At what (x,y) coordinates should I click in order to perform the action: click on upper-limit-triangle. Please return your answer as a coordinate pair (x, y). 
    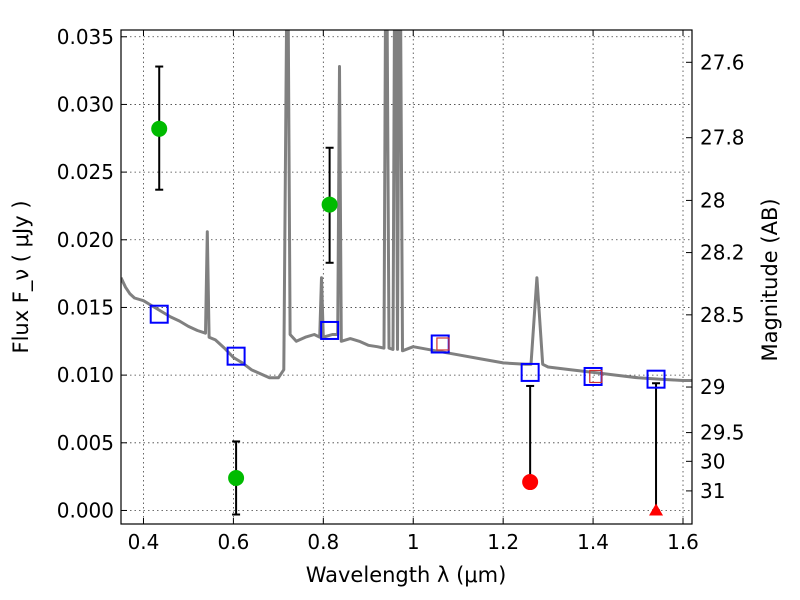
    Looking at the image, I should click on (656, 509).